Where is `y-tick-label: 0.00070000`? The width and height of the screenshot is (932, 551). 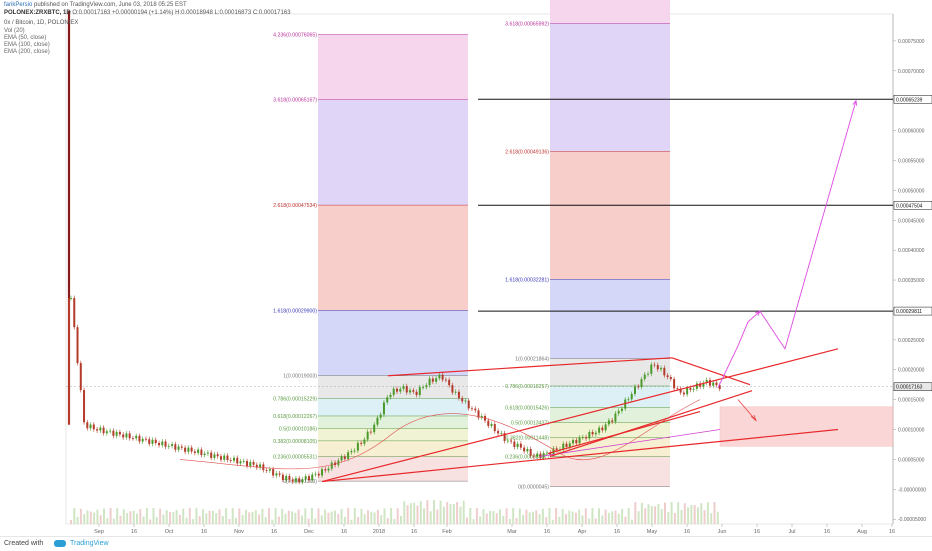 y-tick-label: 0.00070000 is located at coordinates (911, 72).